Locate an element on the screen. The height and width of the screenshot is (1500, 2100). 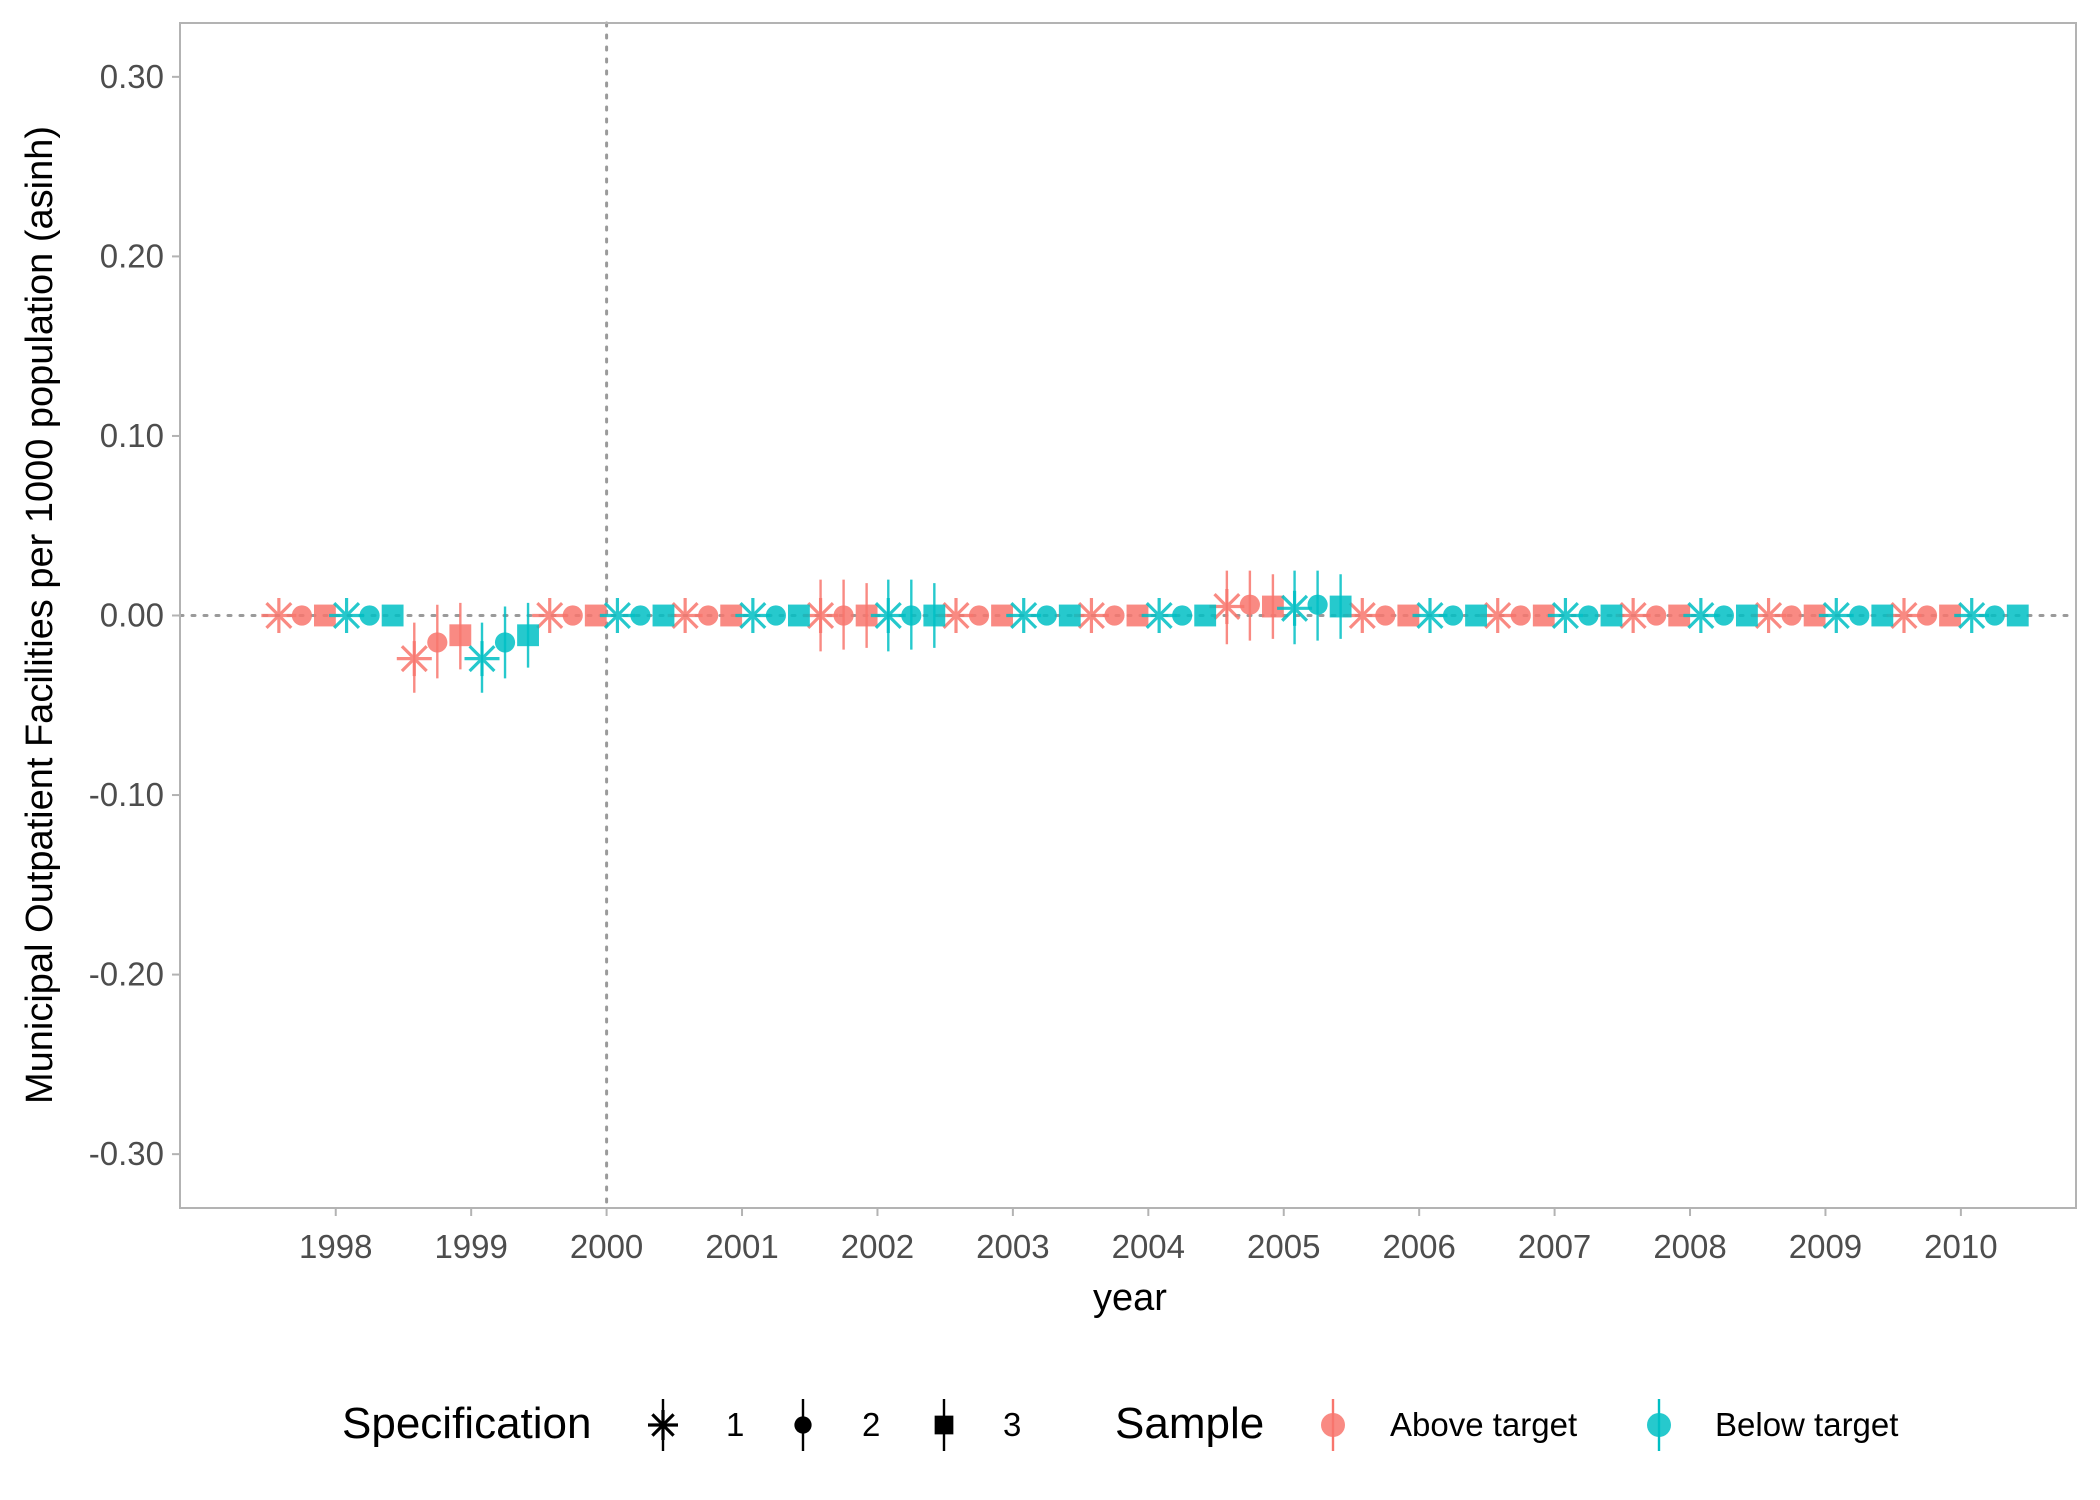
x-tick-label: 1999 is located at coordinates (470, 1246).